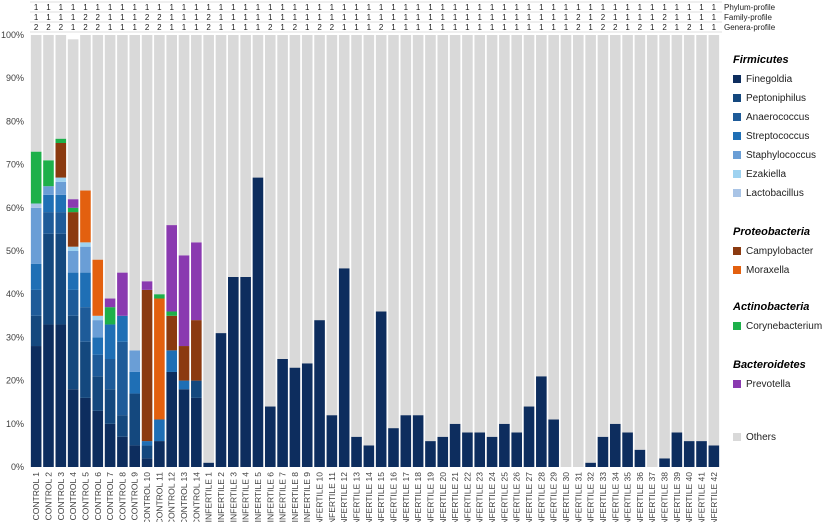 This screenshot has width=830, height=522. I want to click on x-category-label: INFERTILE 35, so click(628, 497).